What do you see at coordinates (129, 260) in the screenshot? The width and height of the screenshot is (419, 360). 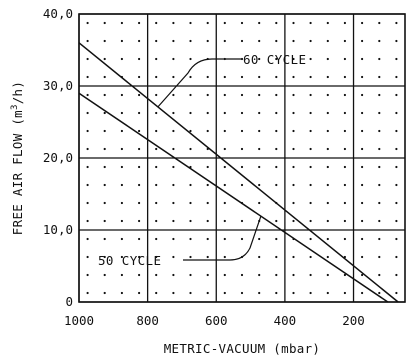 I see `series-annotation-50-cycle: 50 CYCLE` at bounding box center [129, 260].